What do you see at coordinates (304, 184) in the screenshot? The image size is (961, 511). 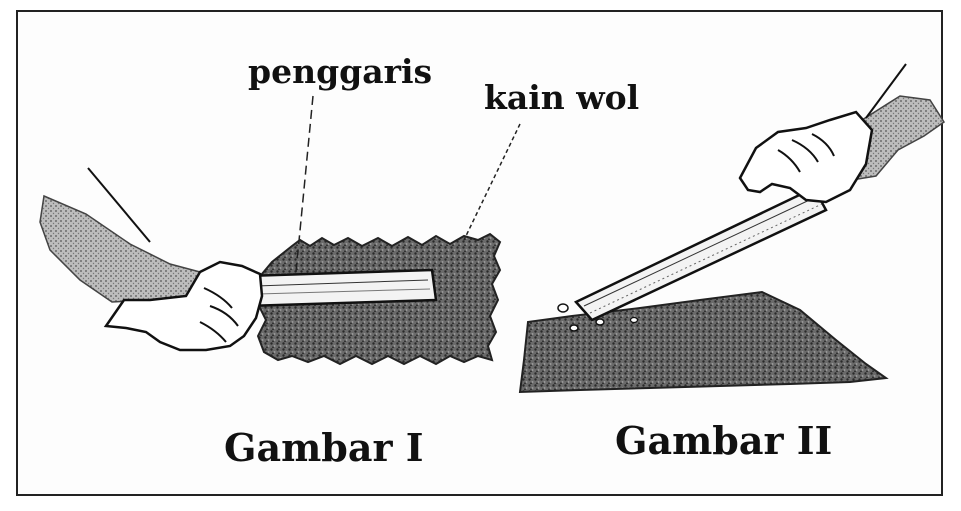 I see `ruler-leader-line` at bounding box center [304, 184].